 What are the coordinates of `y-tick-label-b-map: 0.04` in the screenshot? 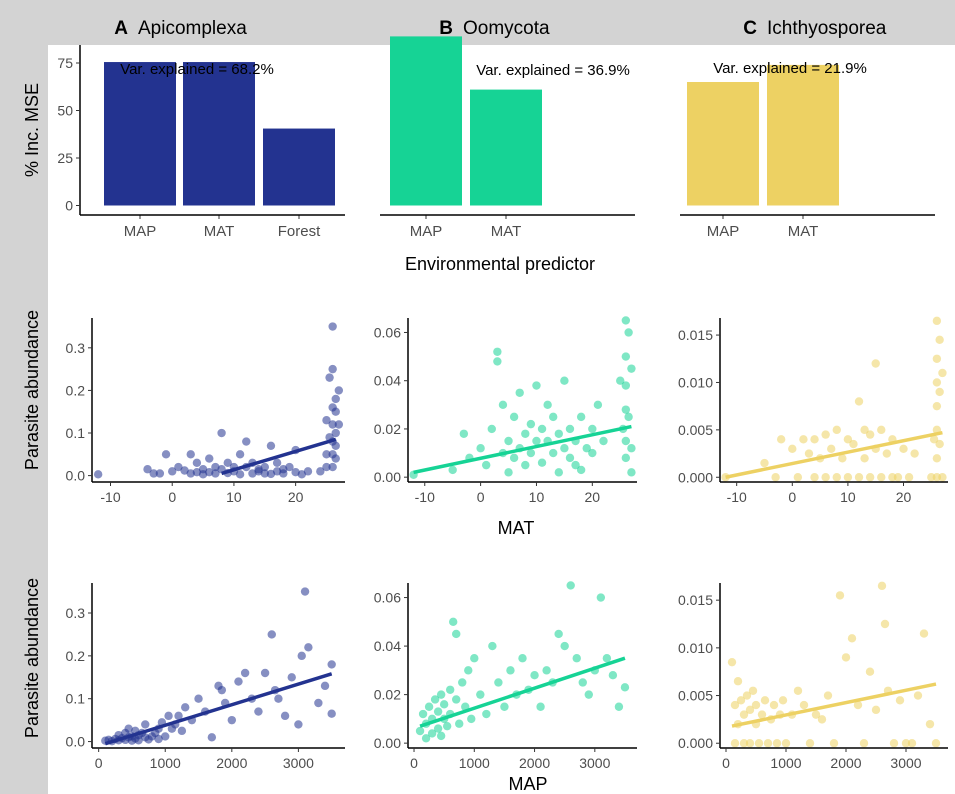 It's located at (387, 646).